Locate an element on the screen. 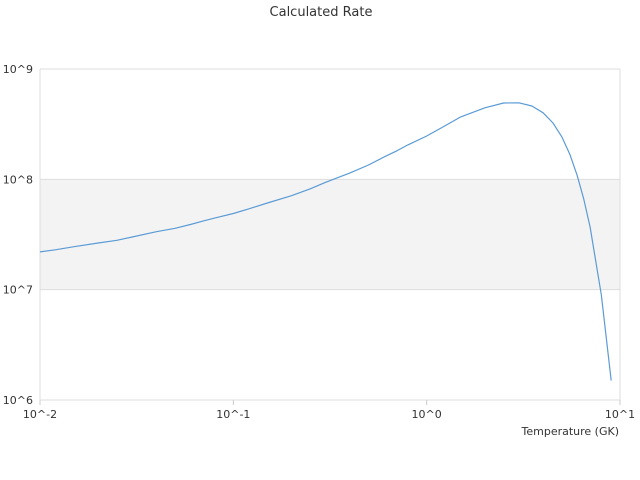 This screenshot has height=480, width=640. x-axis-title: Temperature (GK) is located at coordinates (570, 431).